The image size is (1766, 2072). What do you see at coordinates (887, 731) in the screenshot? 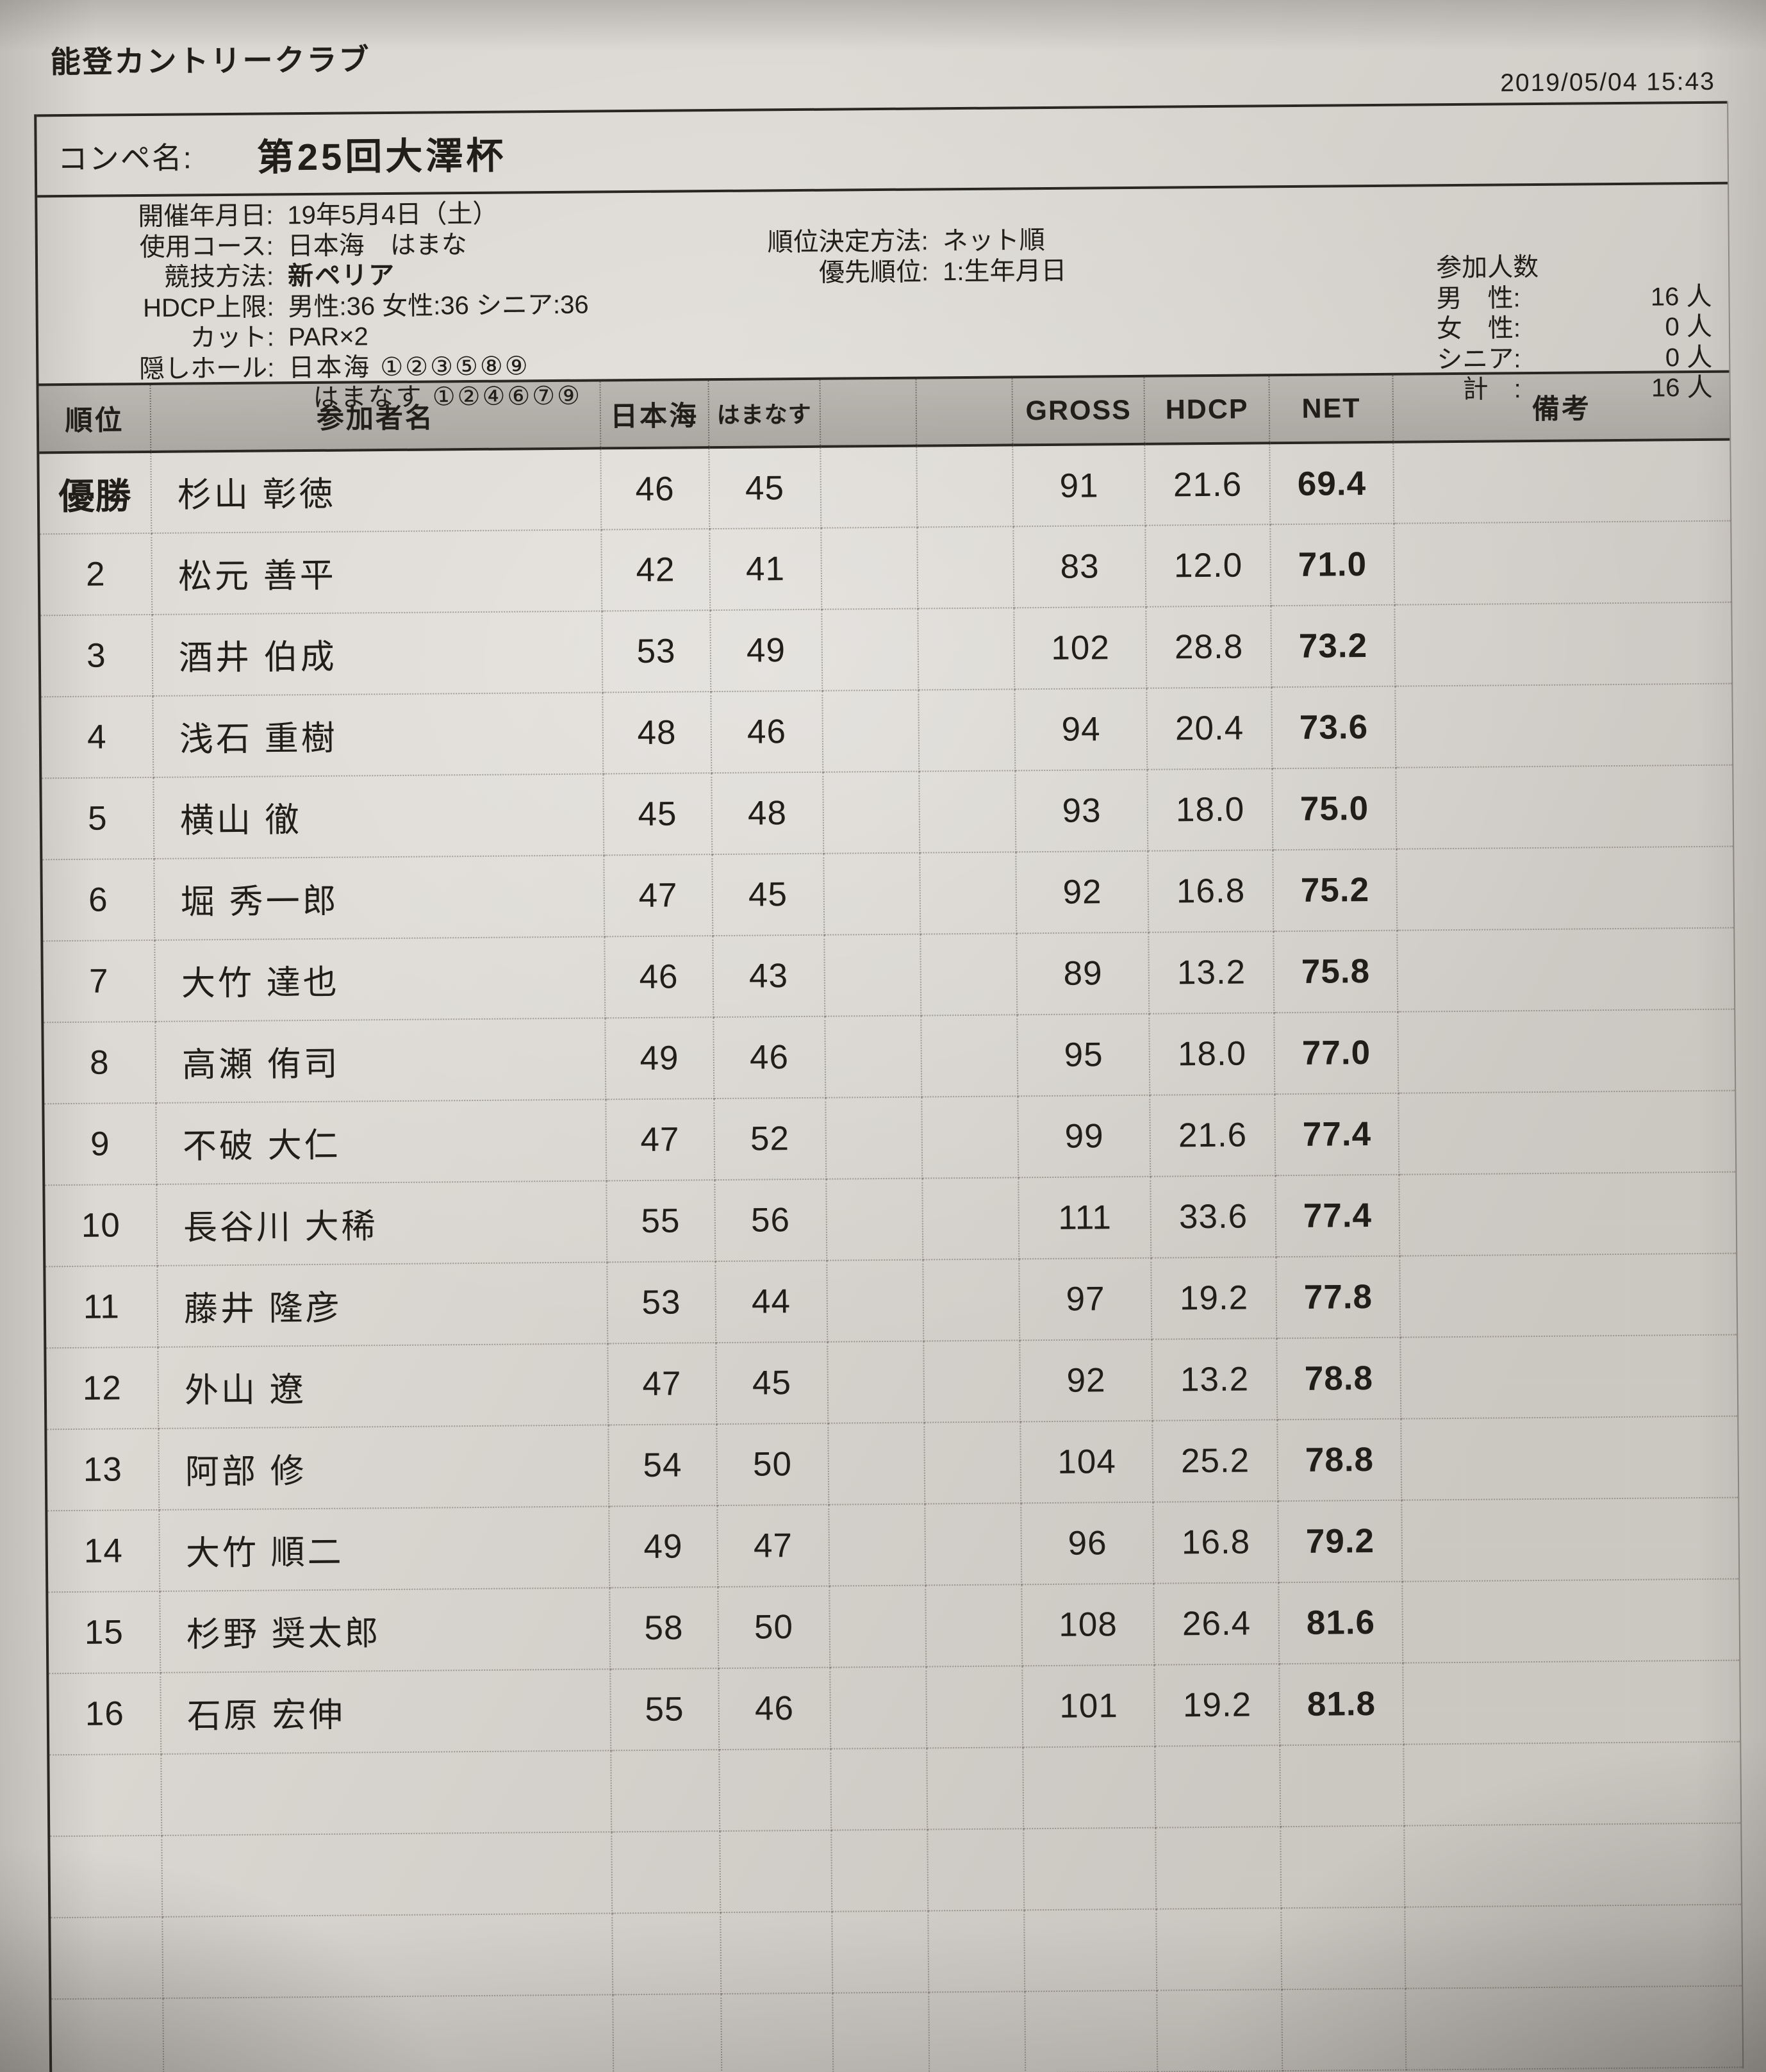
I see `table-row: 4 浅石 重樹 48 46 94 20.4 73.6` at bounding box center [887, 731].